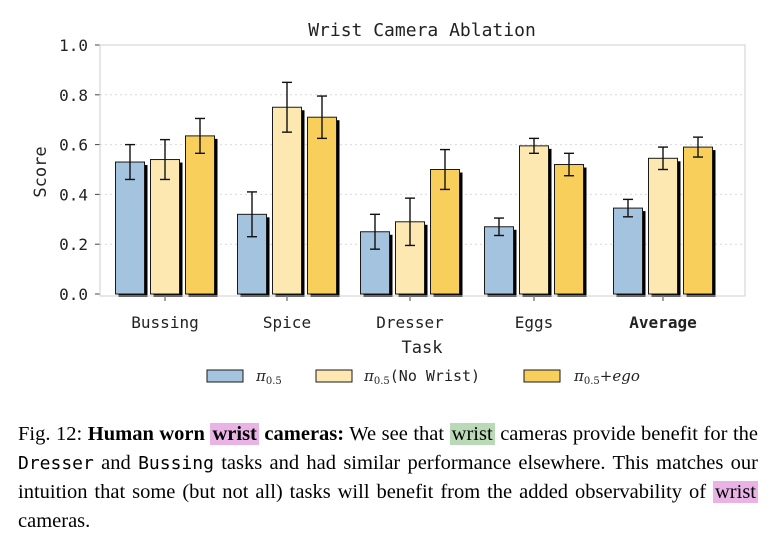 This screenshot has height=554, width=773. I want to click on y-tick-label: 0.0, so click(73, 294).